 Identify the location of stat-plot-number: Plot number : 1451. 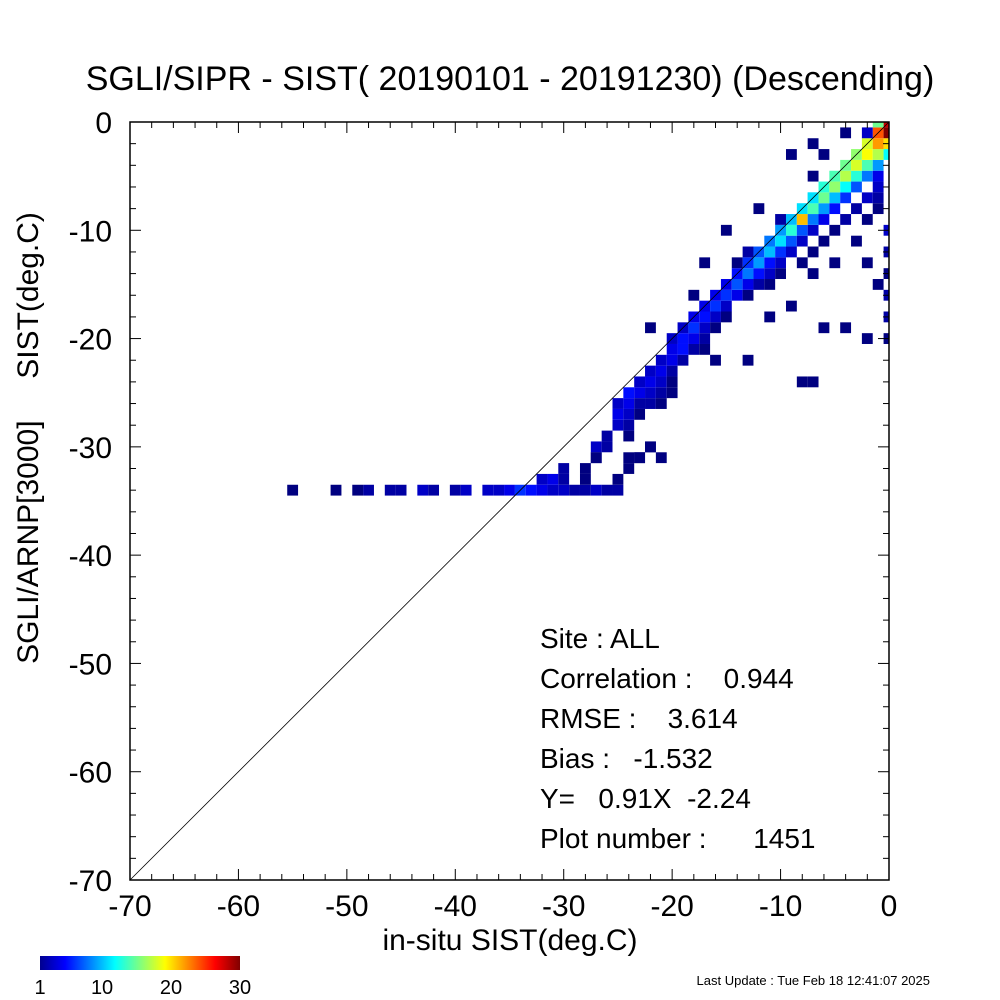
(678, 838).